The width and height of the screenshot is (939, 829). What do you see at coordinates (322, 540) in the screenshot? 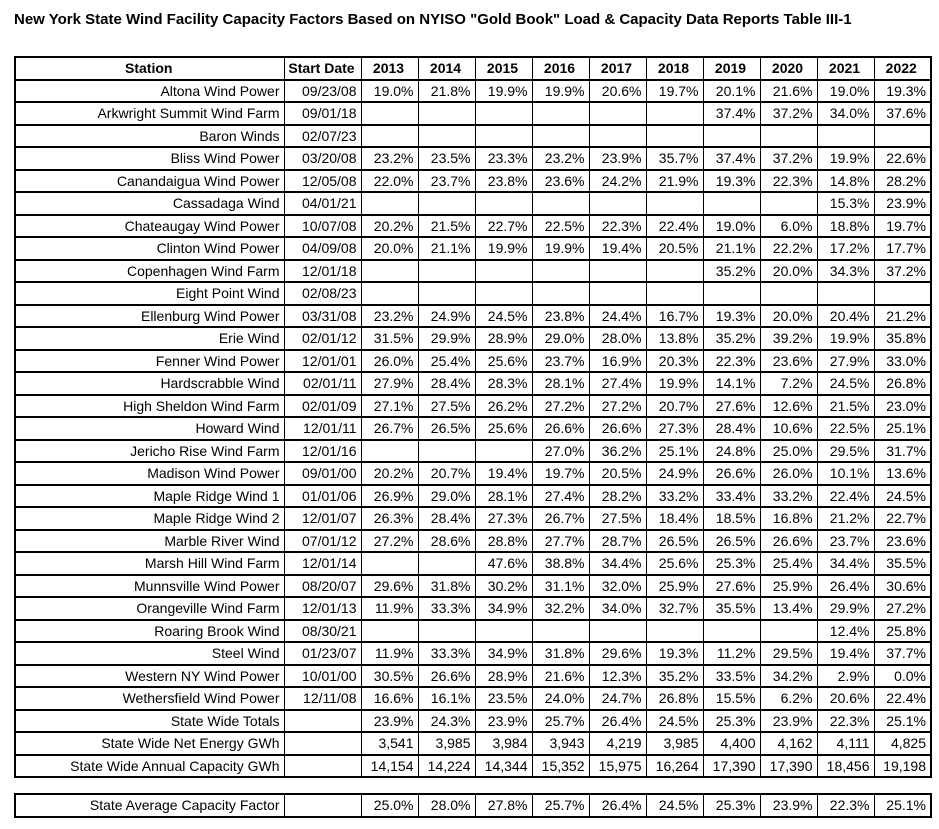
I see `start-date-cell: 07/01/12` at bounding box center [322, 540].